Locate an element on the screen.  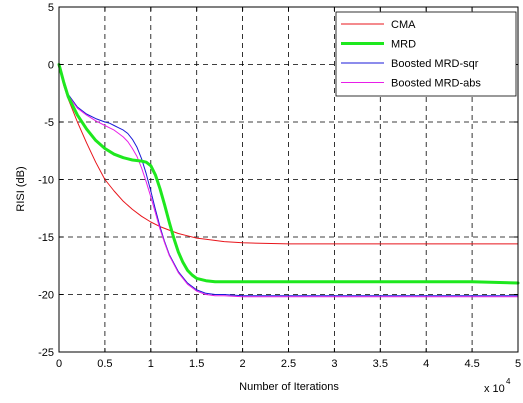
y-tick-label: -15 is located at coordinates (46, 238).